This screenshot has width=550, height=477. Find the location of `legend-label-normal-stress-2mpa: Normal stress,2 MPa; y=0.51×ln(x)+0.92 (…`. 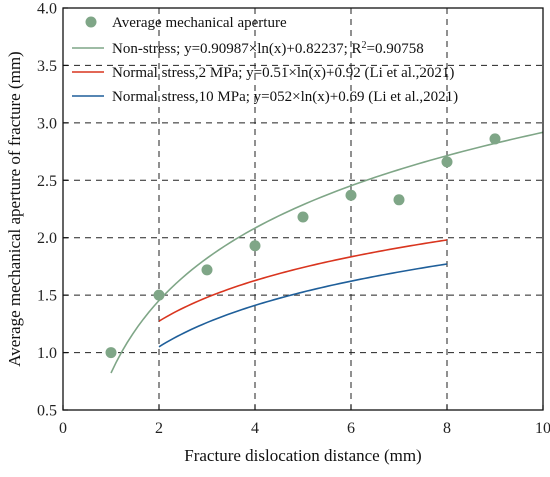

legend-label-normal-stress-2mpa: Normal stress,2 MPa; y=0.51×ln(x)+0.92 (… is located at coordinates (283, 73).